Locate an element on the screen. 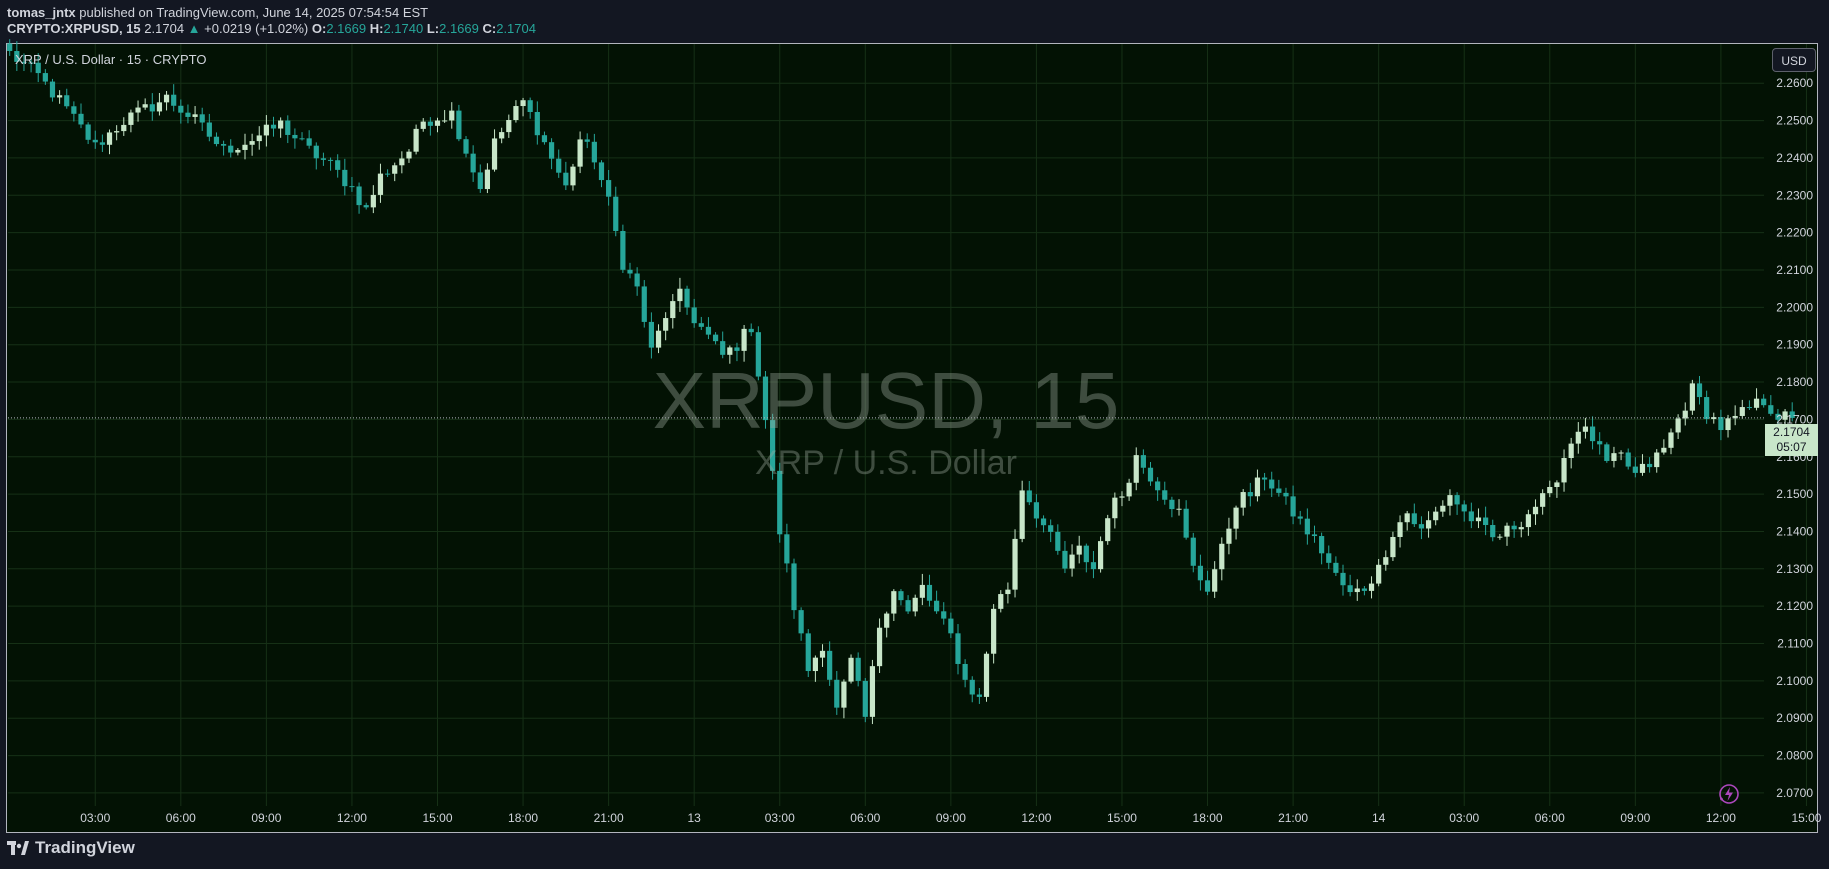 This screenshot has height=869, width=1829. last-price-tag: 2.1704 05:07 is located at coordinates (1791, 440).